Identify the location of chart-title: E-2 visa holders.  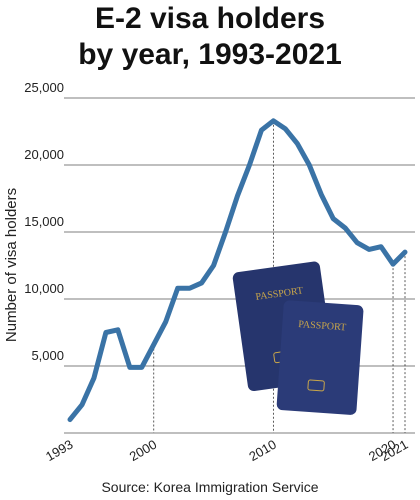
(210, 18).